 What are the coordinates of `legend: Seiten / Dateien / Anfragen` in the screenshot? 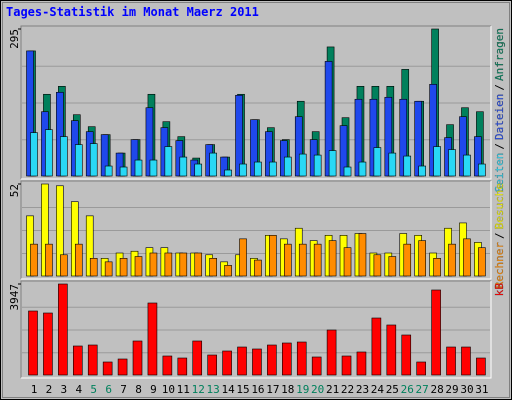 It's located at (499, 110).